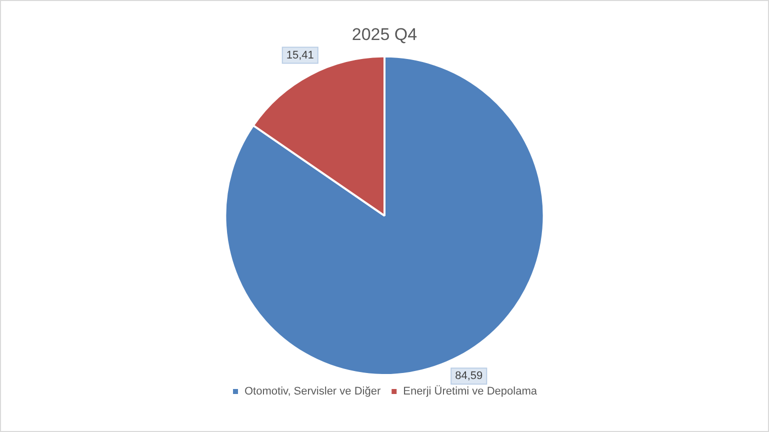 The image size is (769, 432). I want to click on legend-label: Enerji Üretimi ve Depolama, so click(470, 391).